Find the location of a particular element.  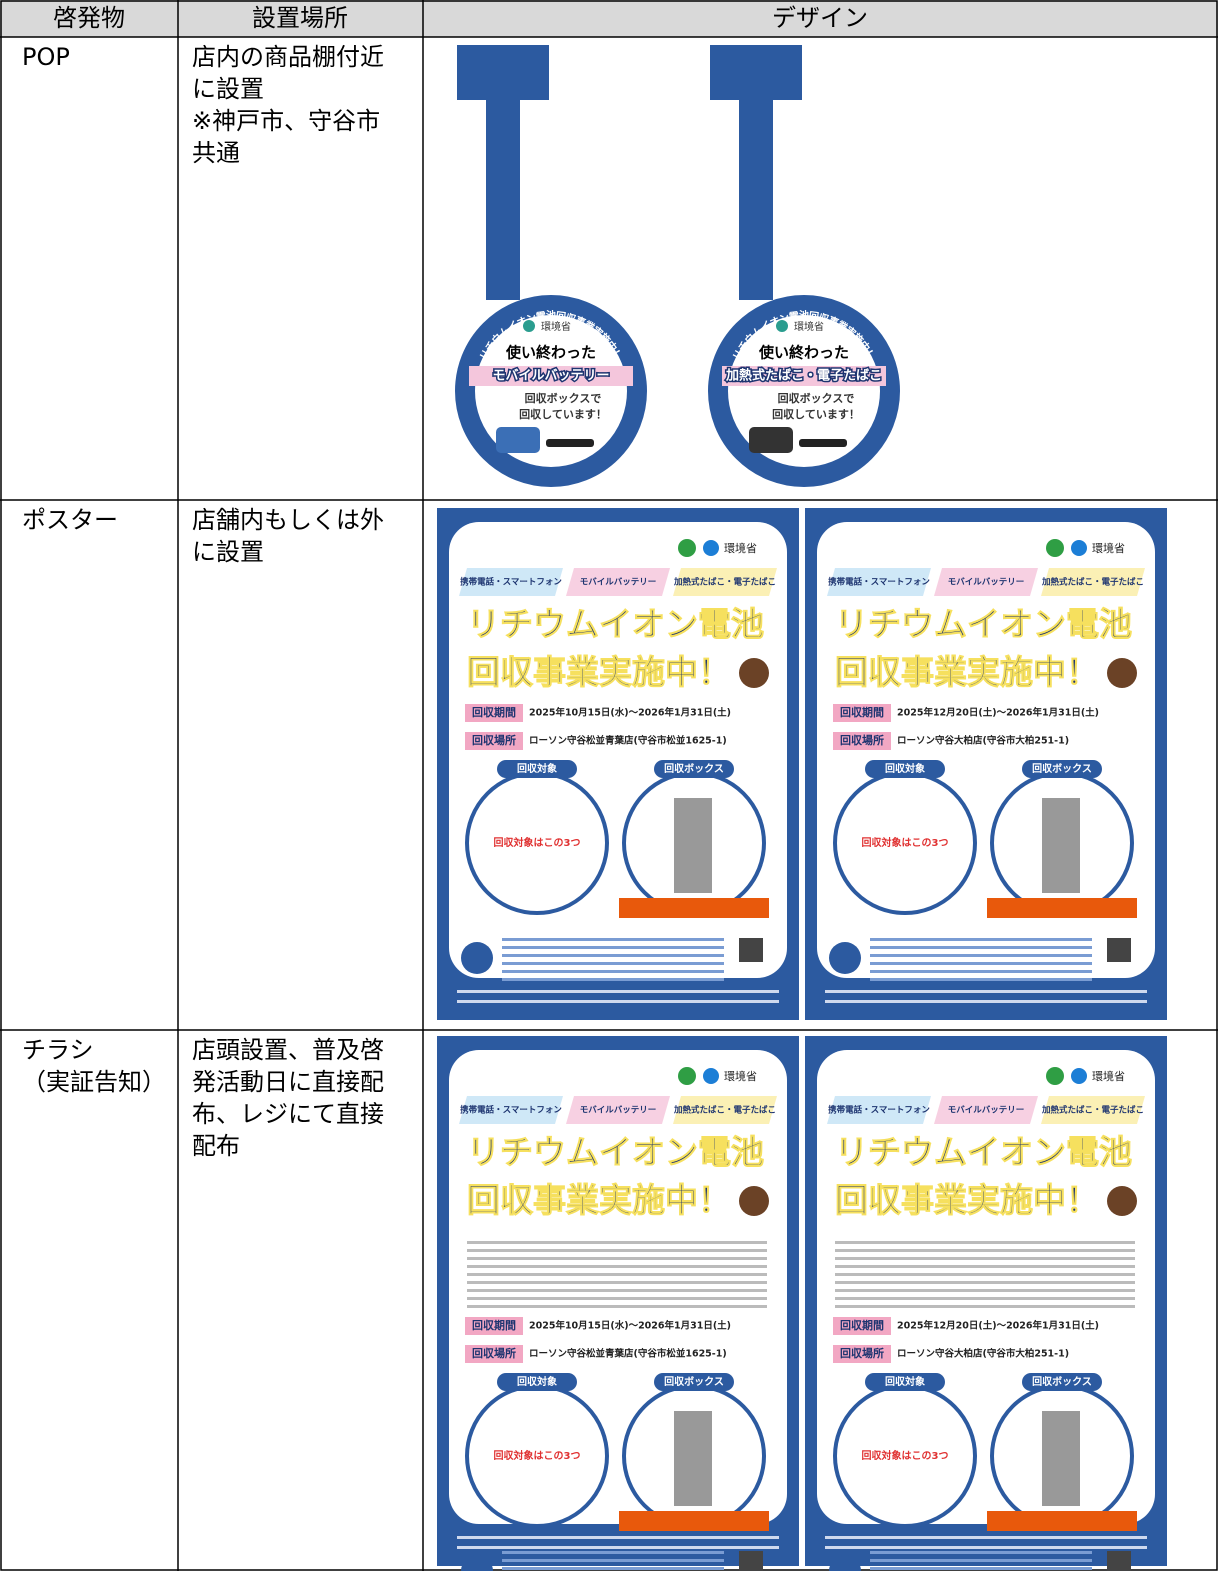

poster-circle-label: 回収ボックス is located at coordinates (694, 768).